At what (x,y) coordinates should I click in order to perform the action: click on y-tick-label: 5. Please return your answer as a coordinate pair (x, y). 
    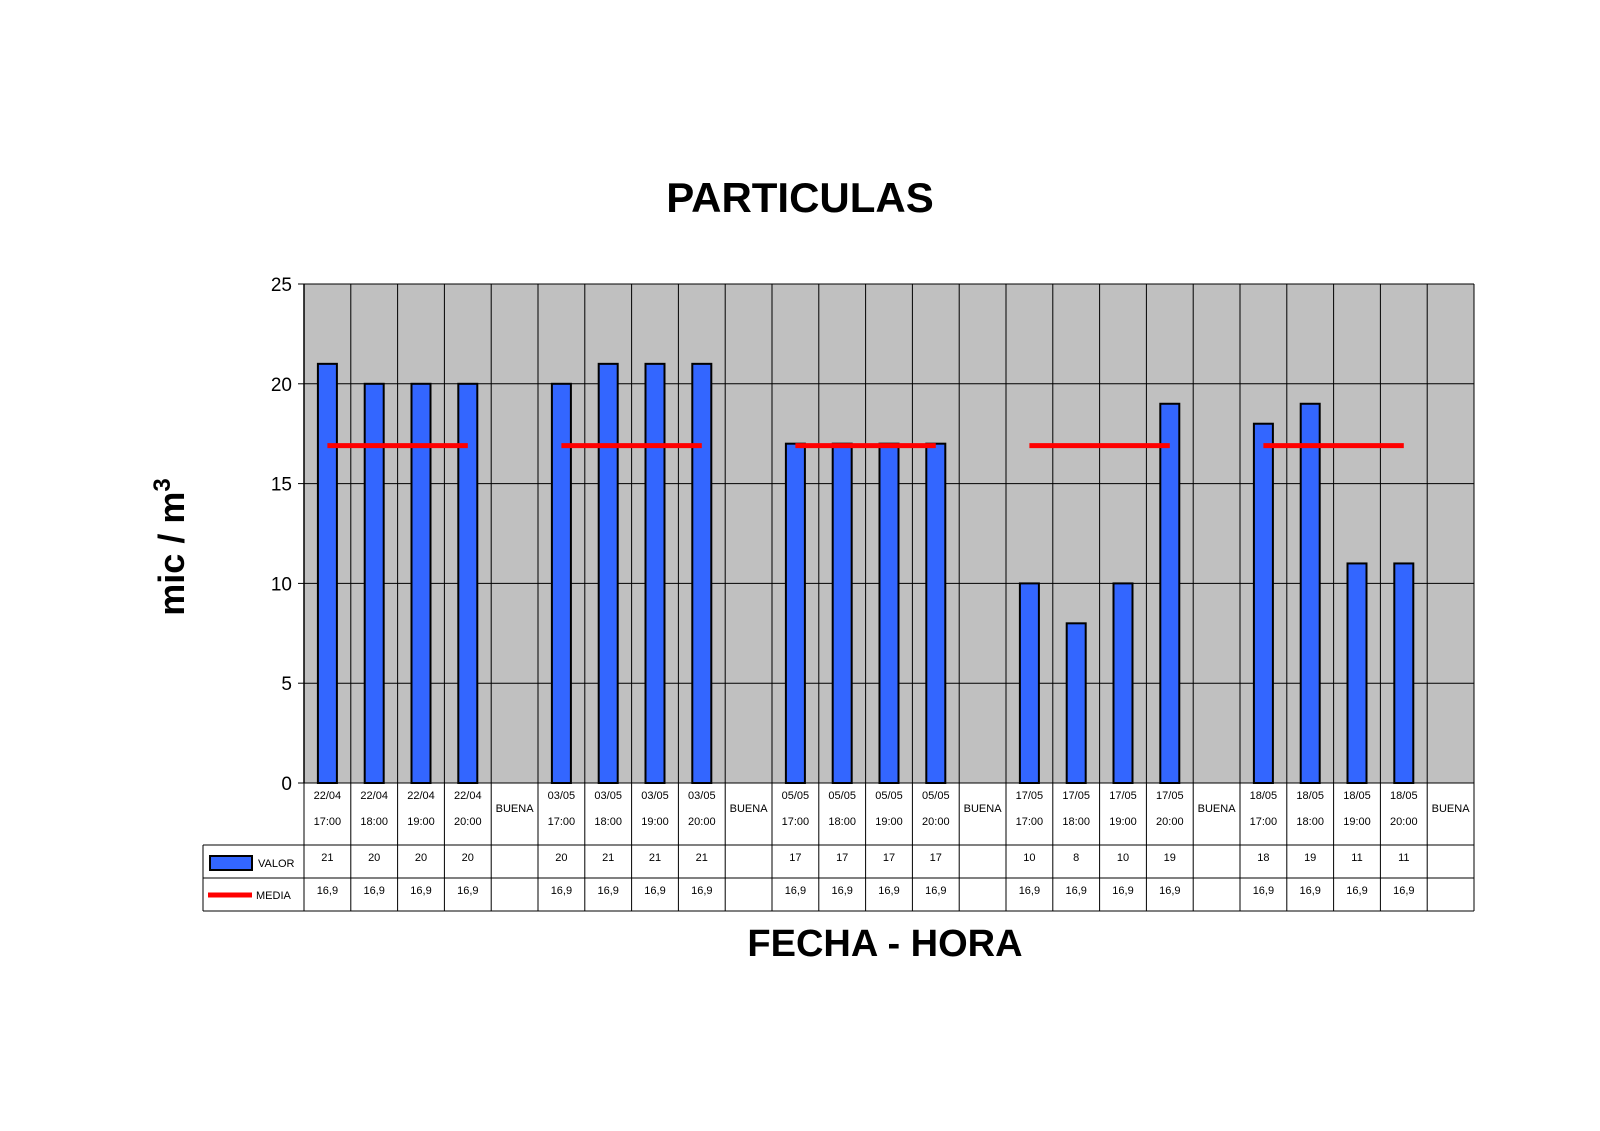
    Looking at the image, I should click on (286, 684).